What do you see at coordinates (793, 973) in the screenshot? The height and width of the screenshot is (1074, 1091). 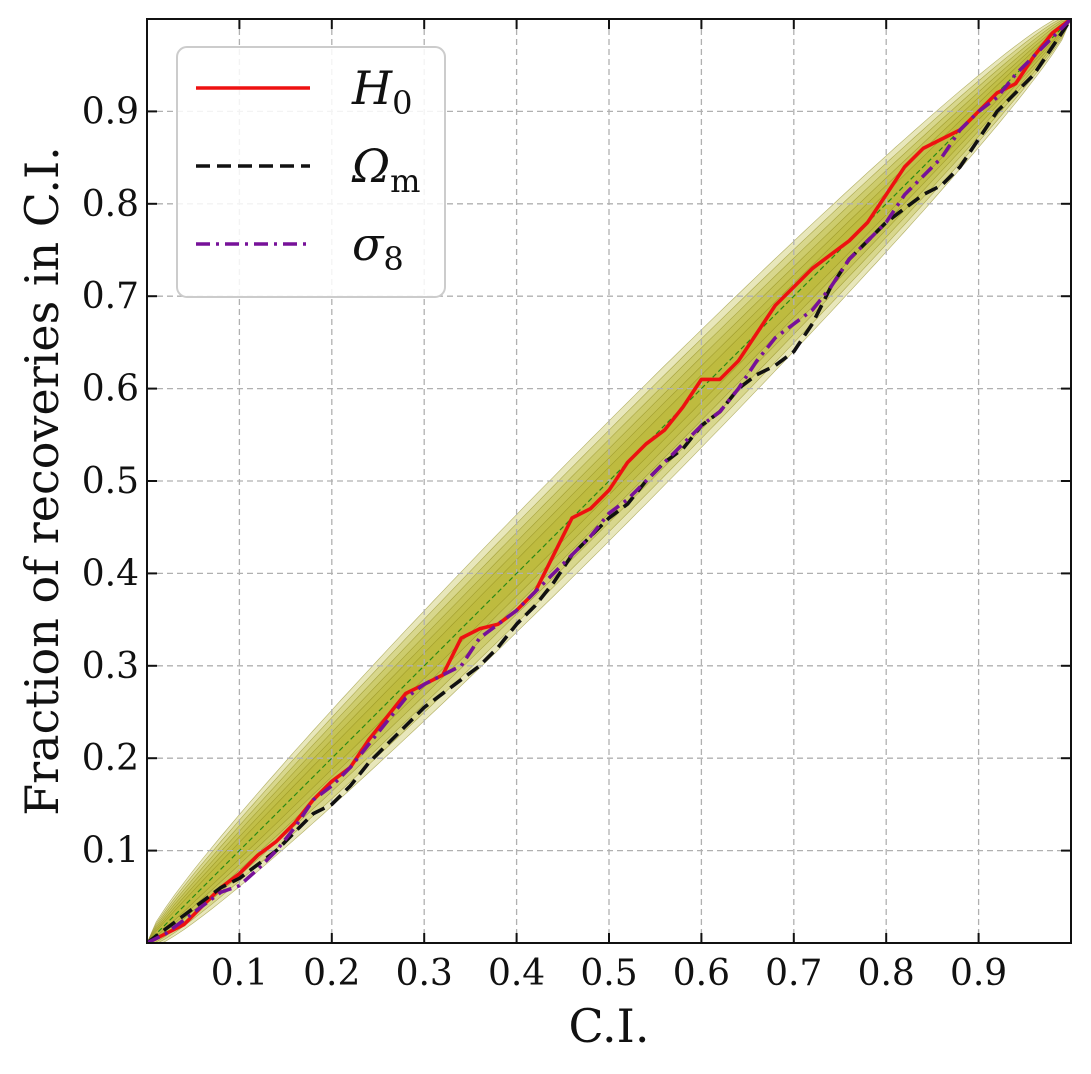 I see `x-tick-label-7: 0.7` at bounding box center [793, 973].